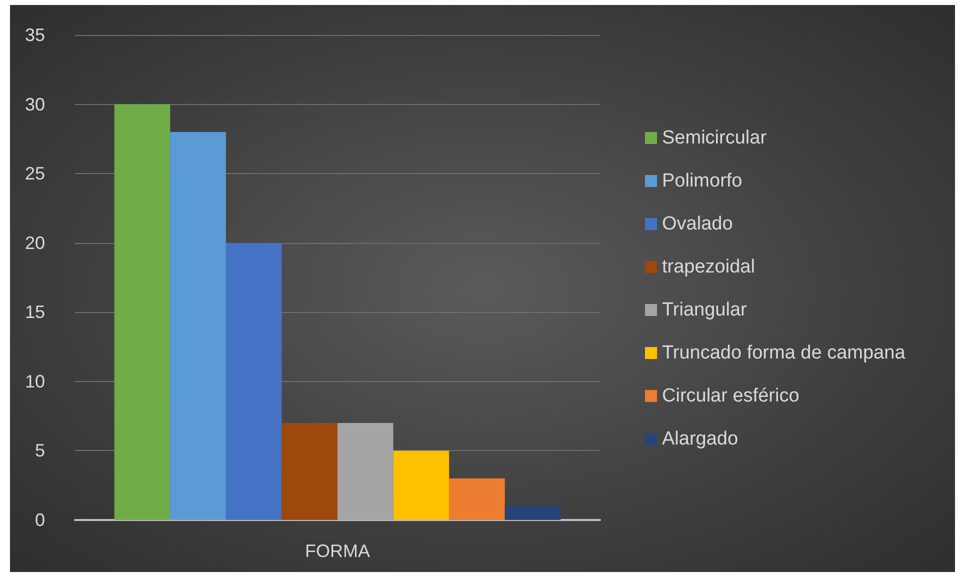 This screenshot has width=960, height=578. What do you see at coordinates (34, 242) in the screenshot?
I see `y-tick-label: 20` at bounding box center [34, 242].